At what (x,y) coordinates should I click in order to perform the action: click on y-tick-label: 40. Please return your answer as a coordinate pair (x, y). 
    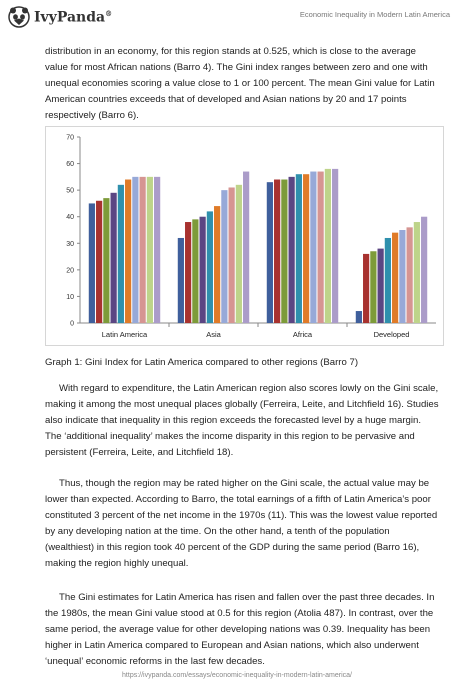
    Looking at the image, I should click on (70, 217).